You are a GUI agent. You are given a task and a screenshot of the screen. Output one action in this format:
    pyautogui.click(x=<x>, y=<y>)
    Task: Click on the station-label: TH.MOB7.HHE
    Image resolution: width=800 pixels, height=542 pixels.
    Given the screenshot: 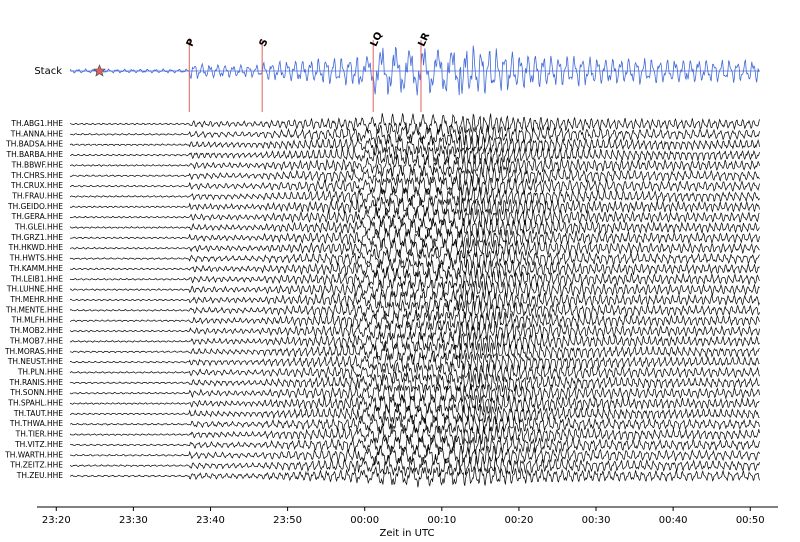 What is the action you would take?
    pyautogui.click(x=36, y=340)
    